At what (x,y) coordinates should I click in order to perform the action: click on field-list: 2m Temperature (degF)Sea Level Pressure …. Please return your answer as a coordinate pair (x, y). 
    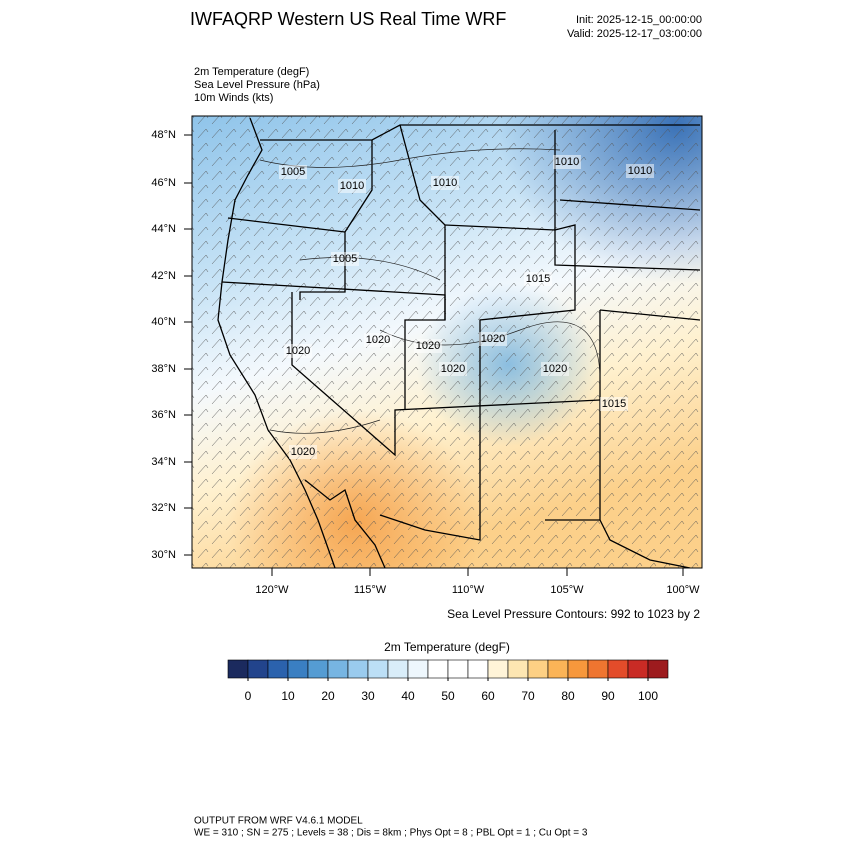
    Looking at the image, I should click on (257, 85).